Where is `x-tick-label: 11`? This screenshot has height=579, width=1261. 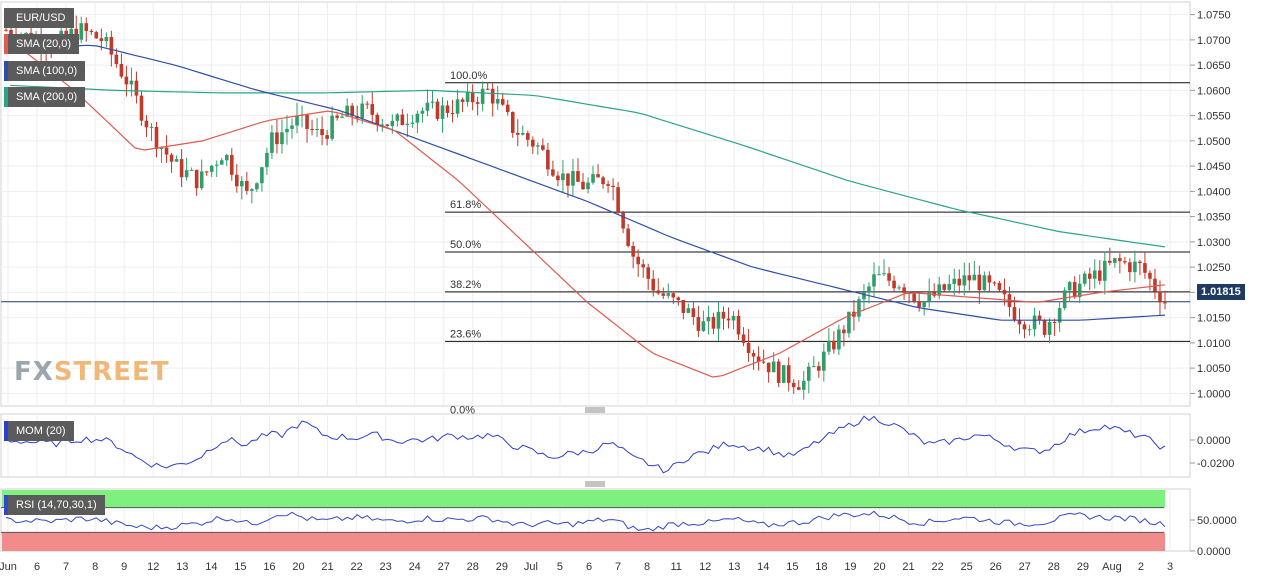
x-tick-label: 11 is located at coordinates (675, 567).